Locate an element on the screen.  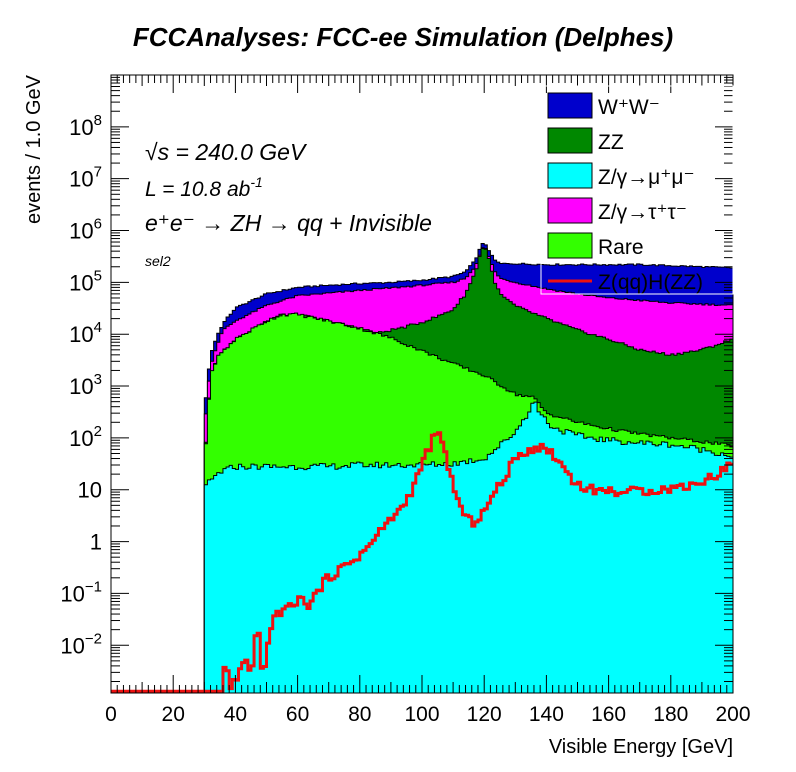
y-tick-label: 10⁻² is located at coordinates (81, 644).